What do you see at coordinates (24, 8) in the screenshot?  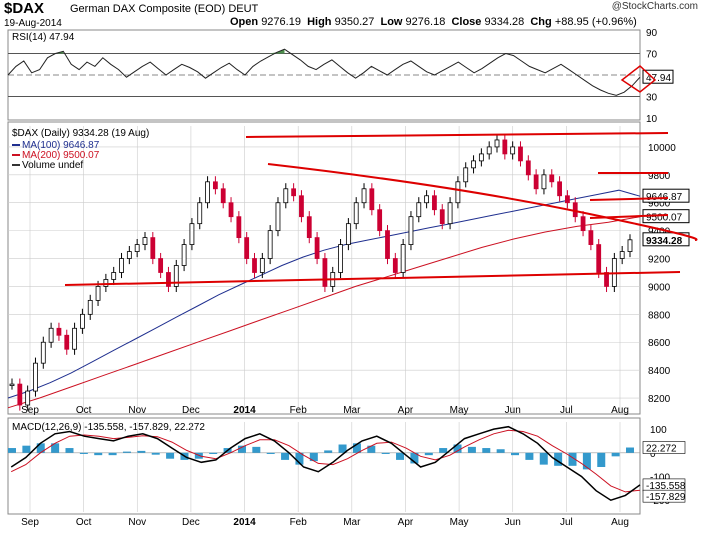 I see `chart-symbol: $DAX` at bounding box center [24, 8].